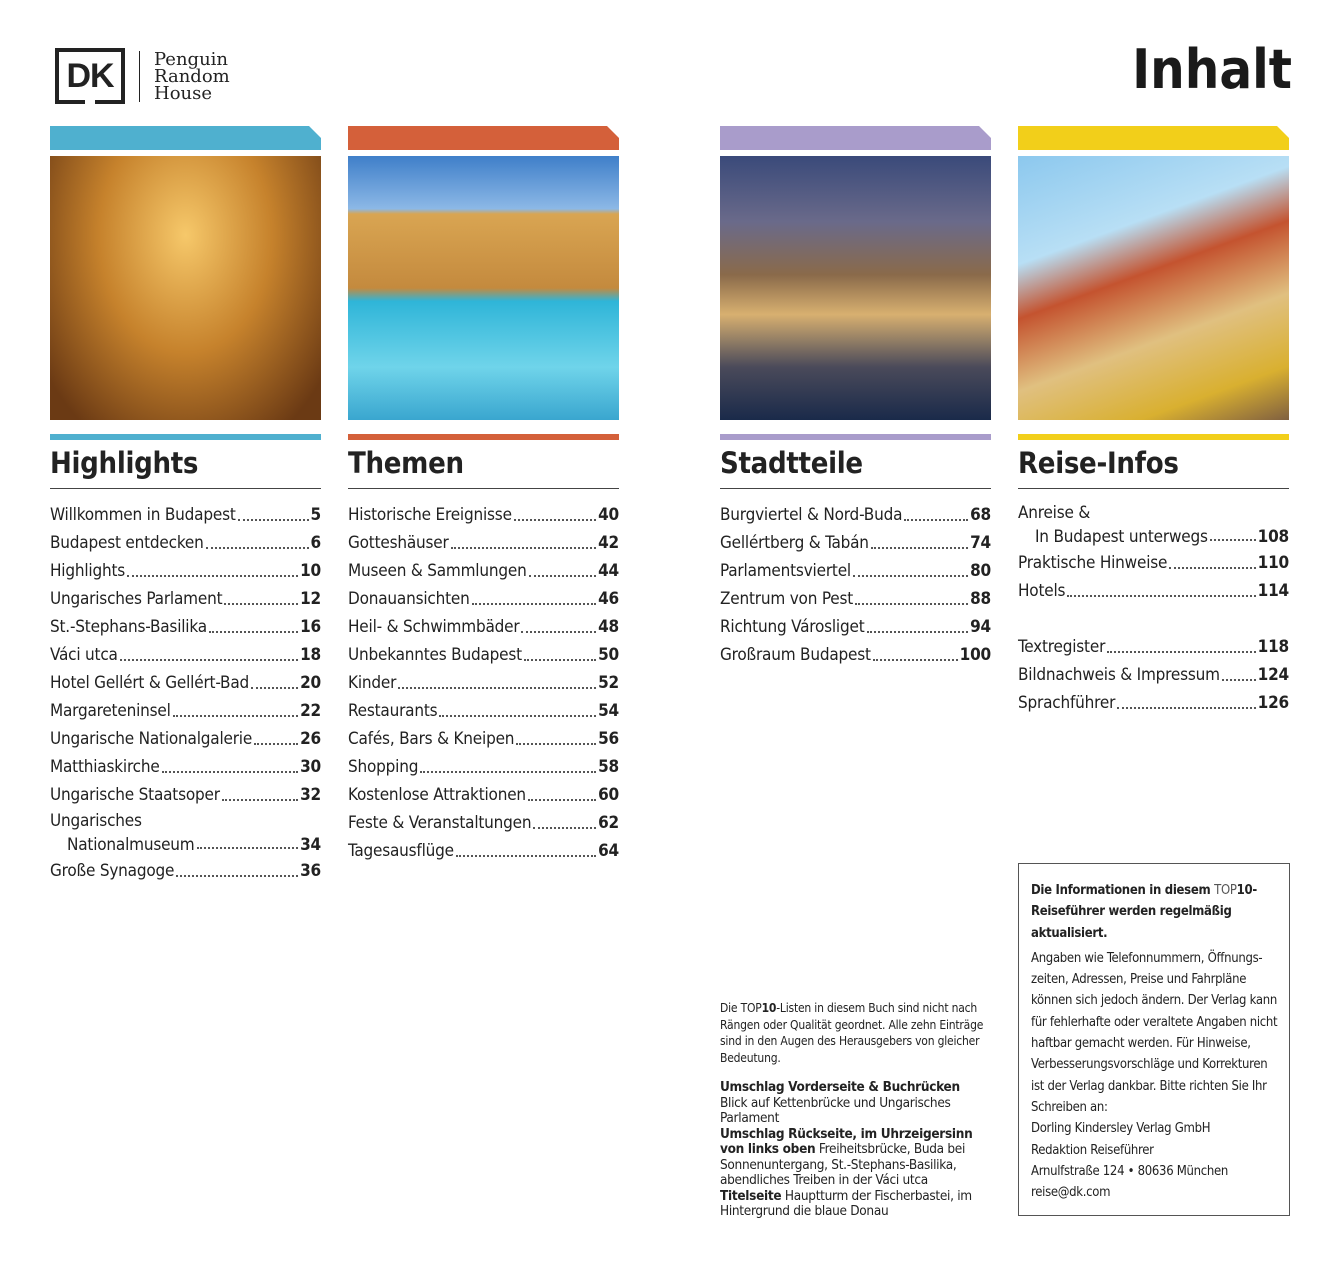  I want to click on page-number: 42, so click(608, 543).